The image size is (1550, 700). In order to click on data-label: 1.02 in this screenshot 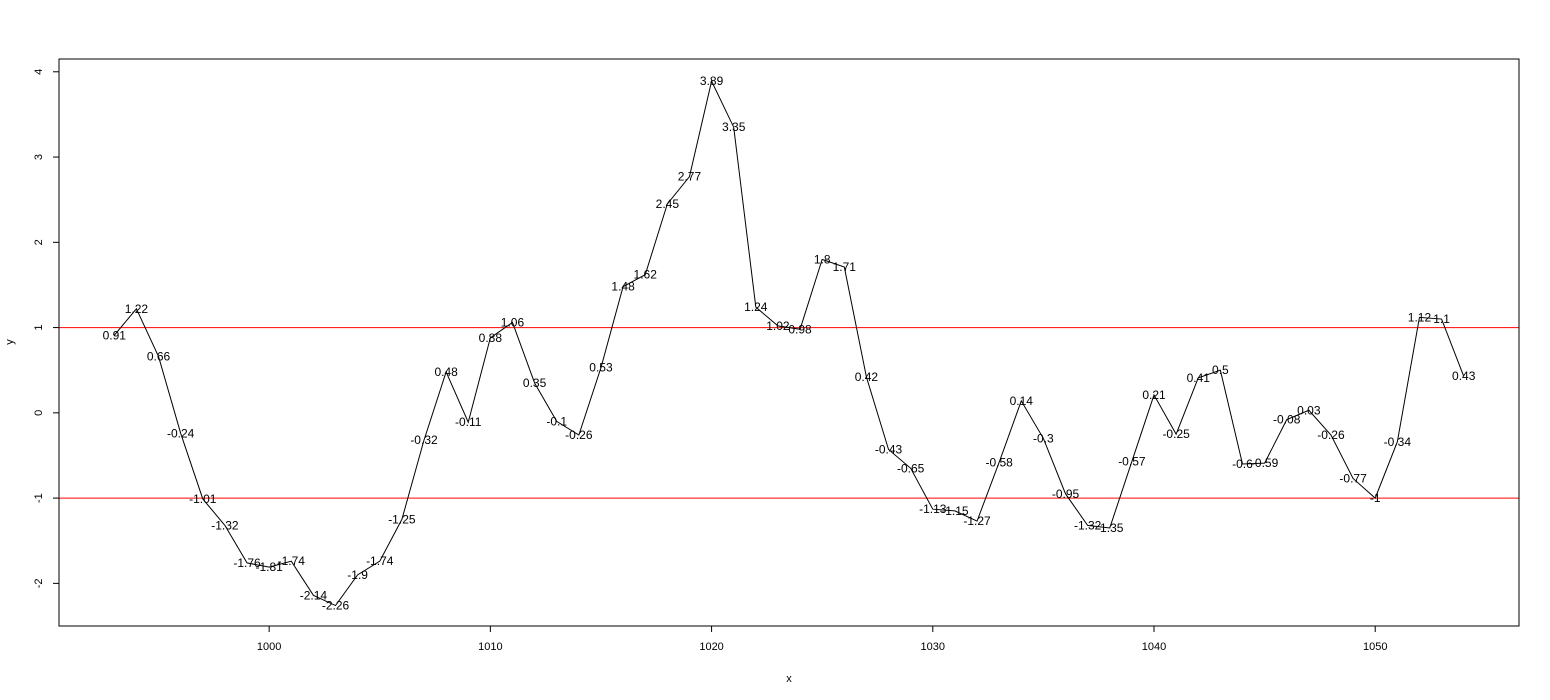, I will do `click(778, 326)`.